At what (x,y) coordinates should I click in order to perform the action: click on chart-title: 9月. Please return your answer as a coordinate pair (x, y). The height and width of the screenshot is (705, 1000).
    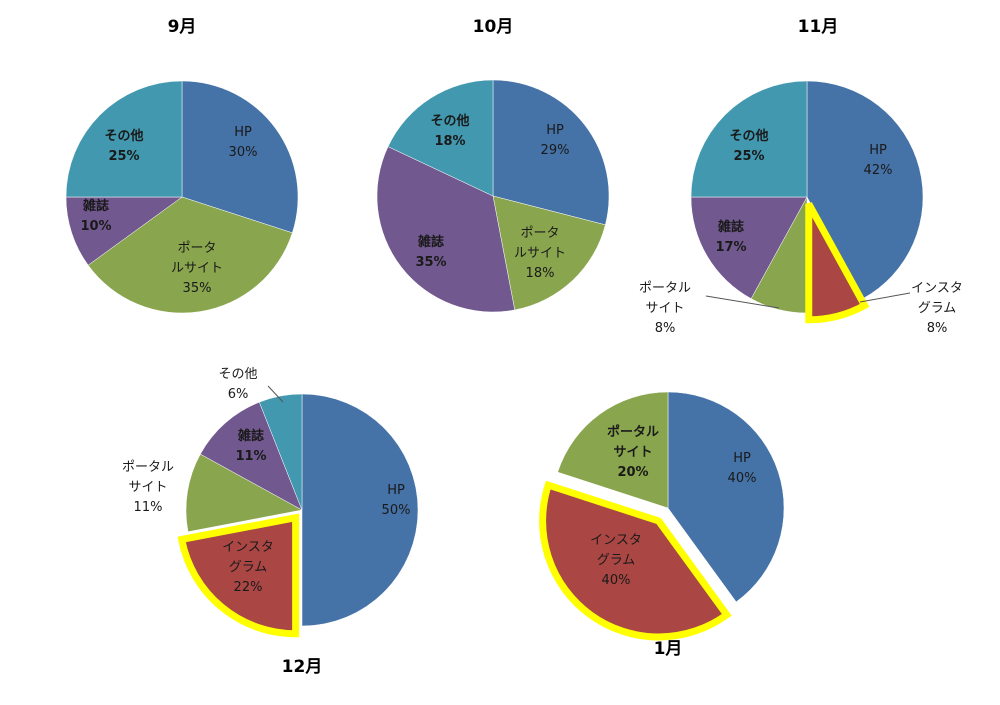
    Looking at the image, I should click on (182, 27).